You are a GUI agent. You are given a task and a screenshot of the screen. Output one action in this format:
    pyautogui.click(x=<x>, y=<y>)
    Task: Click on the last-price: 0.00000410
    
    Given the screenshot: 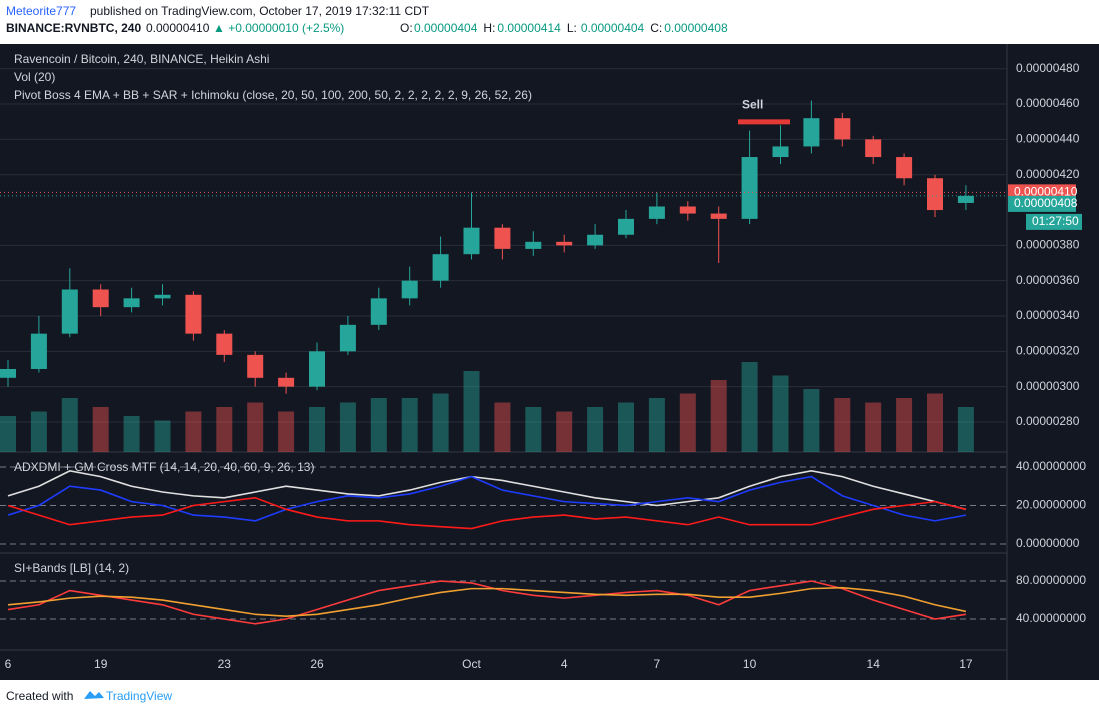 What is the action you would take?
    pyautogui.click(x=178, y=28)
    